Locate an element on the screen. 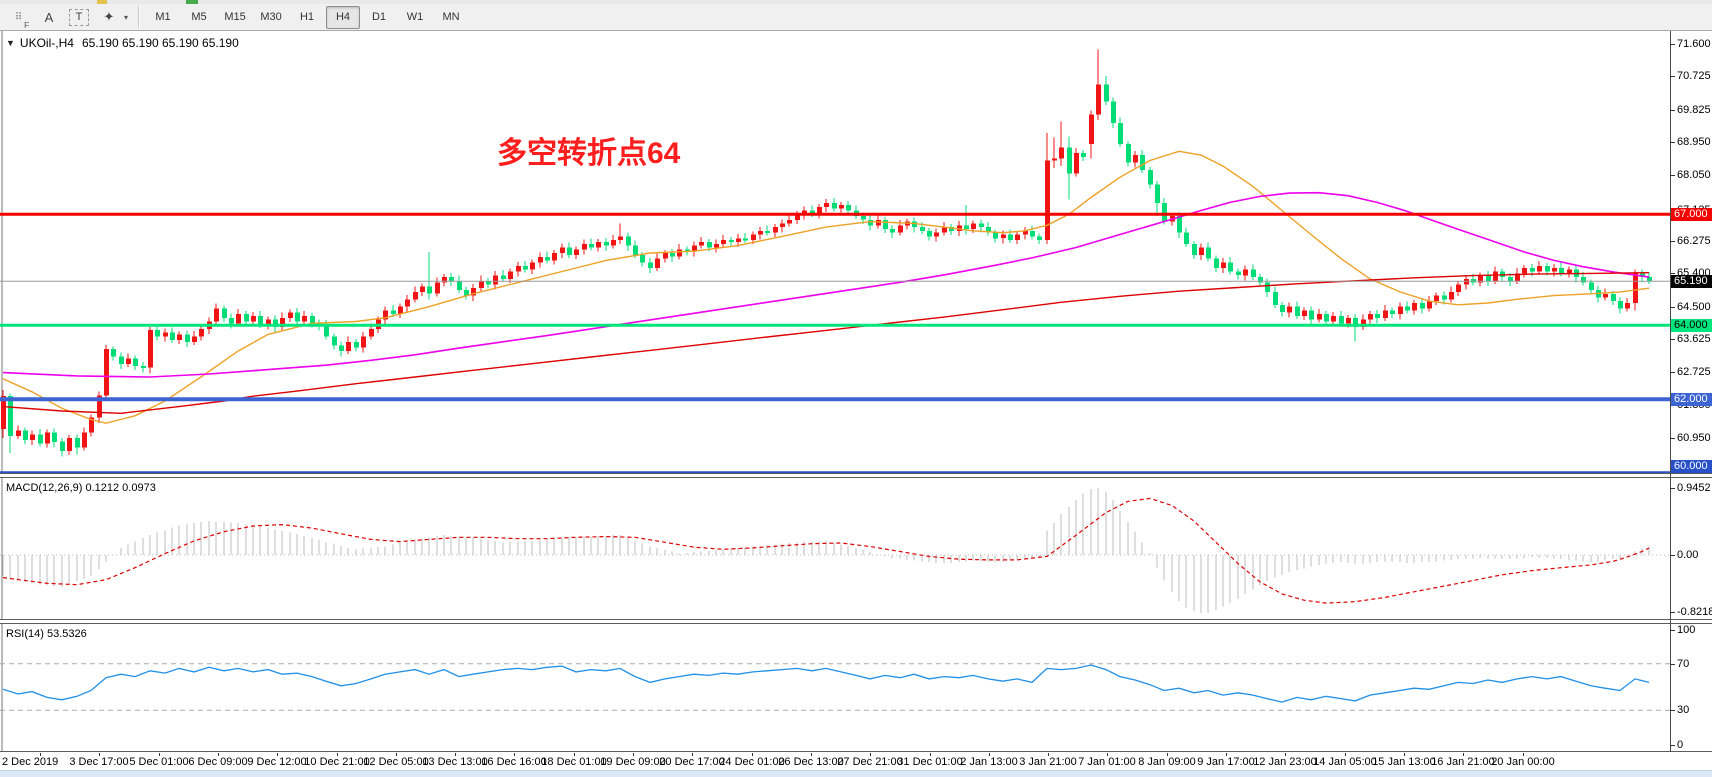 This screenshot has width=1712, height=777. indicator-grid-icon: ⠿ F is located at coordinates (22, 20).